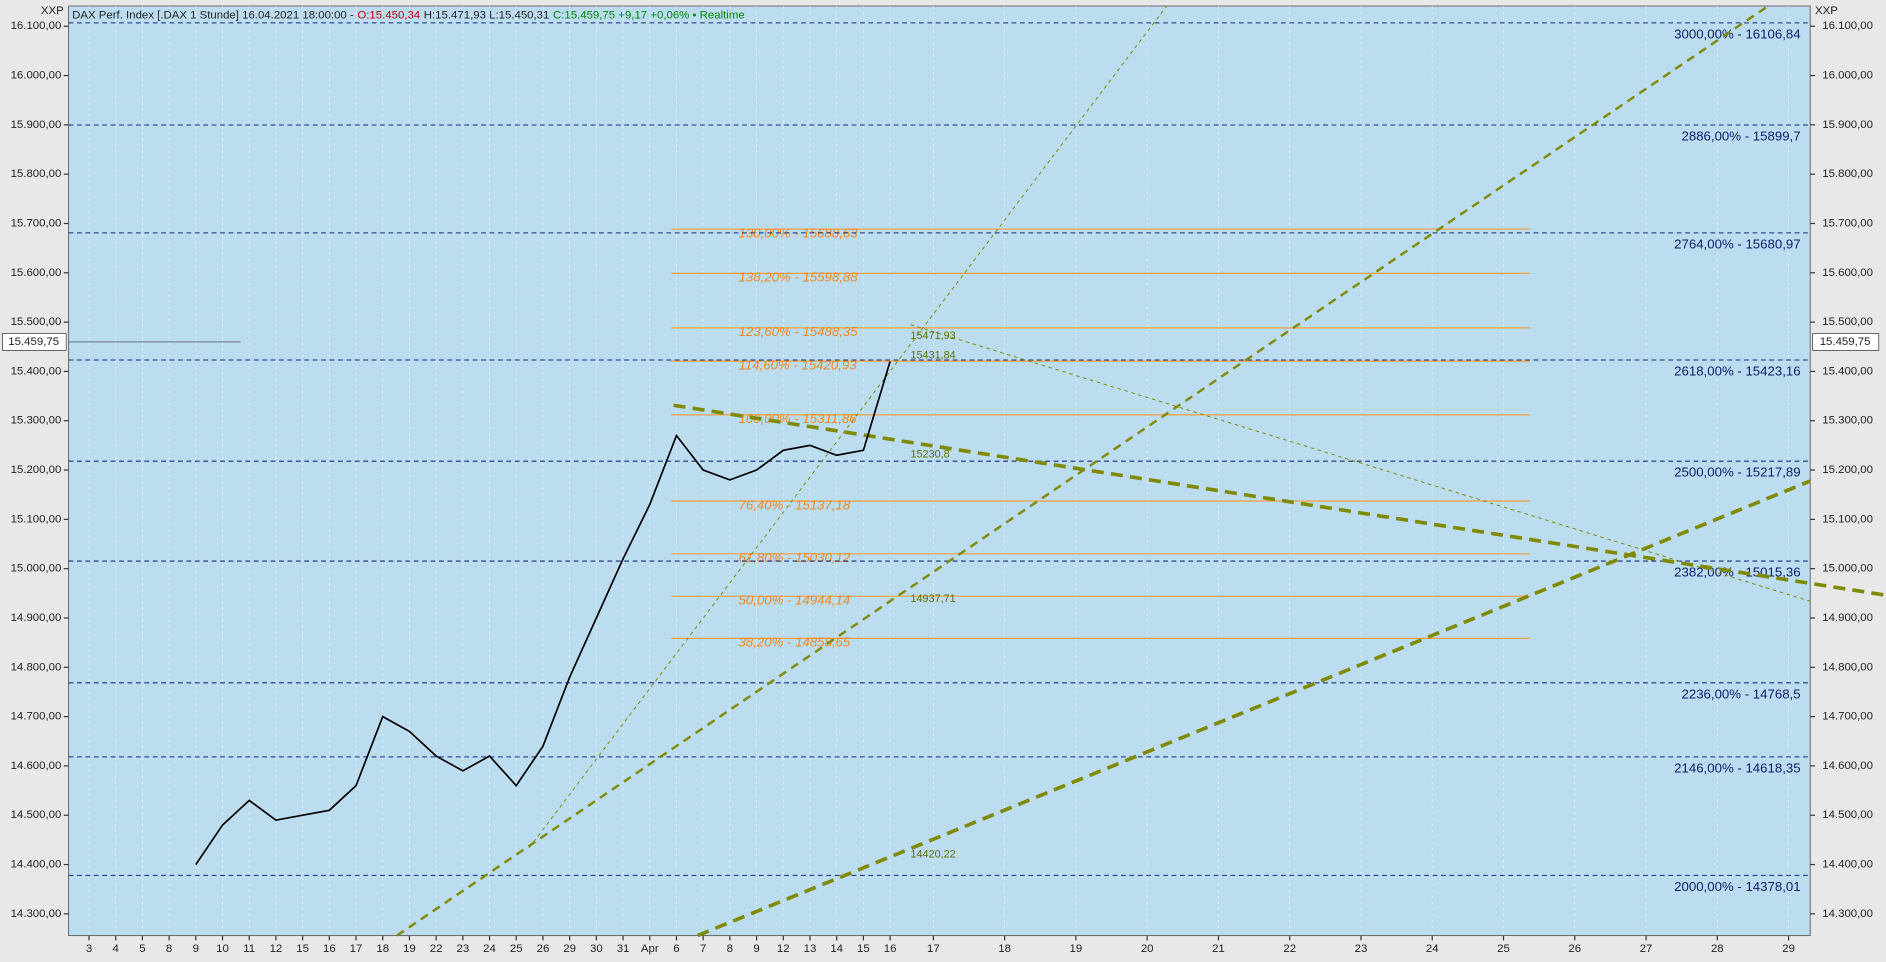 The width and height of the screenshot is (1886, 962). What do you see at coordinates (1737, 886) in the screenshot?
I see `extension-label: 2000,00% - 14378,01` at bounding box center [1737, 886].